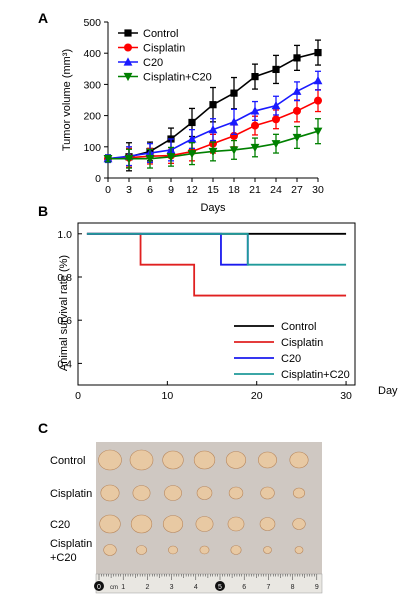 The height and width of the screenshot is (609, 411). I want to click on ruler-number: 0, so click(99, 587).